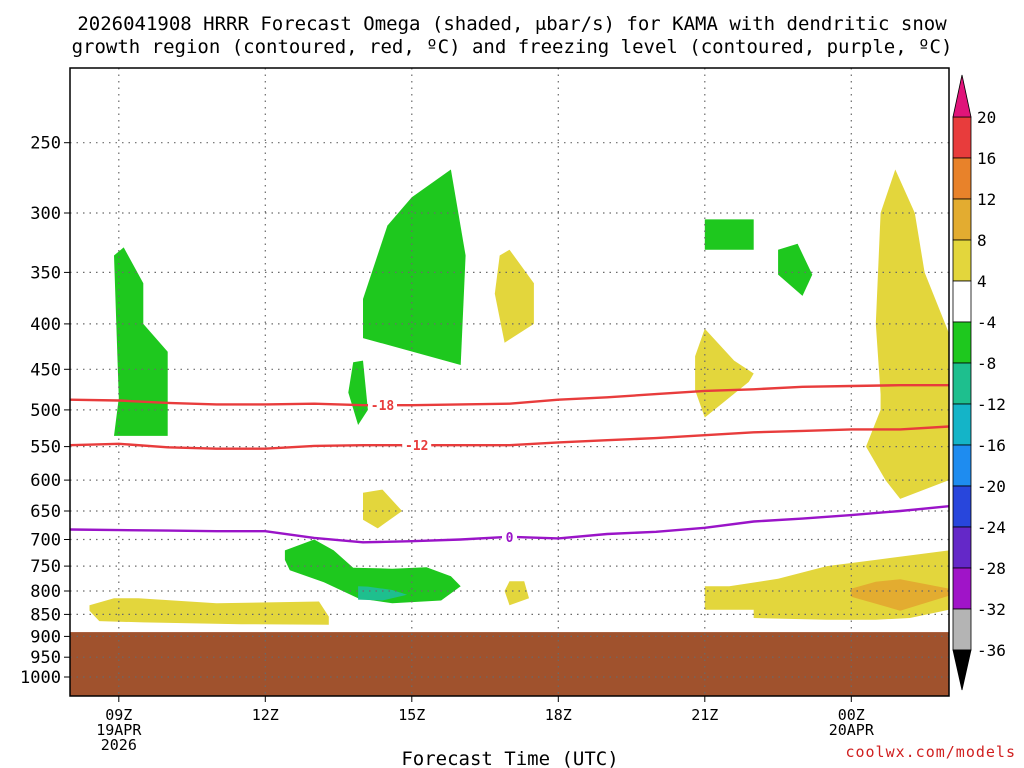 This screenshot has width=1024, height=768. Describe the element at coordinates (45, 214) in the screenshot. I see `y-tick-label-300: 300` at that location.